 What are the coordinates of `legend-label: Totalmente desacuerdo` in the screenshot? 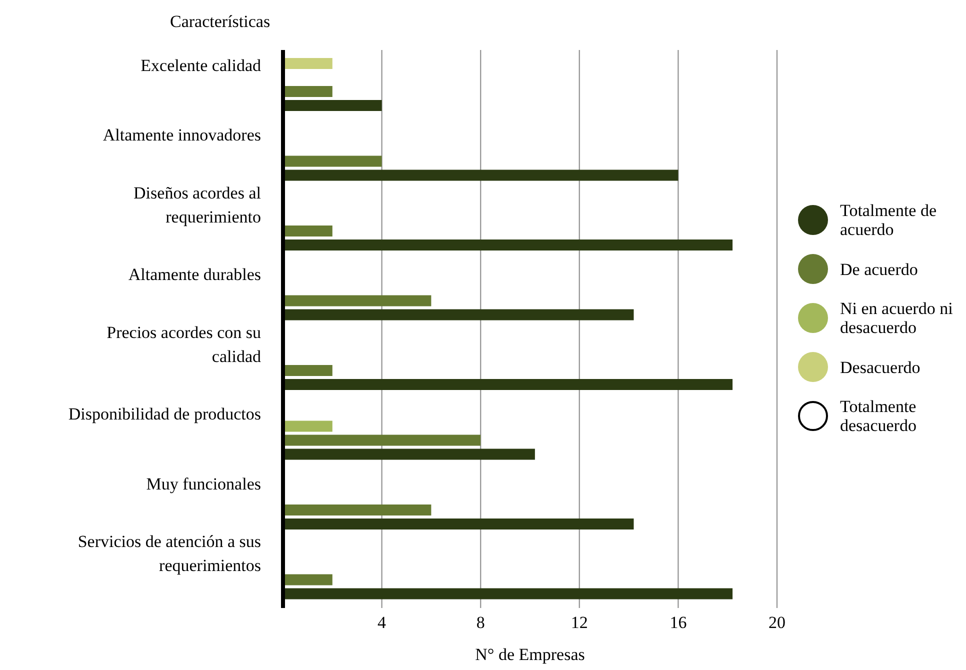 It's located at (879, 416).